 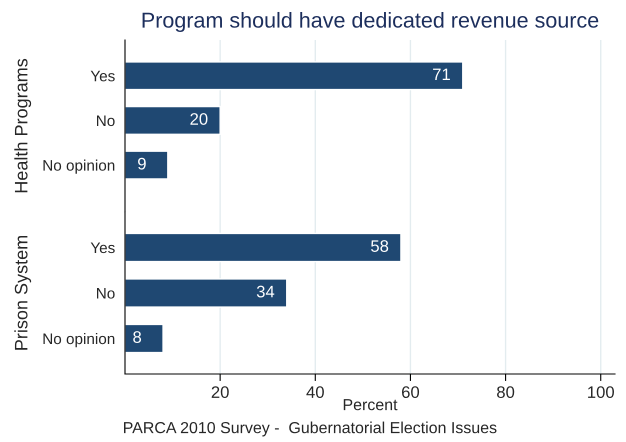 I want to click on x-tick-label: 20, so click(x=220, y=392).